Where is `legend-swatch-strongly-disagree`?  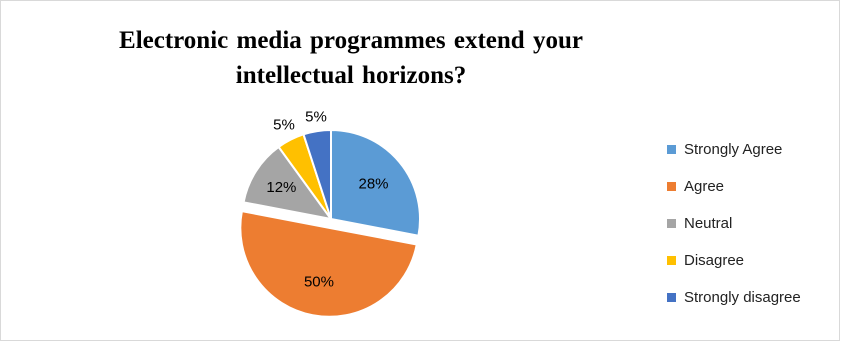
legend-swatch-strongly-disagree is located at coordinates (671, 297).